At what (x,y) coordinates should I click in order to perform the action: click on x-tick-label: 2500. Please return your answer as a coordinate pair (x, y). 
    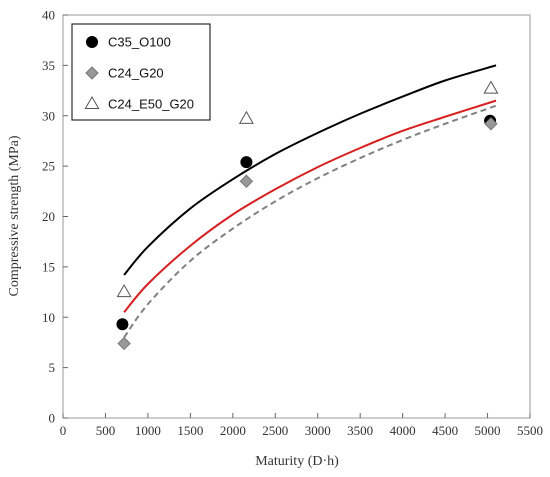
    Looking at the image, I should click on (275, 430).